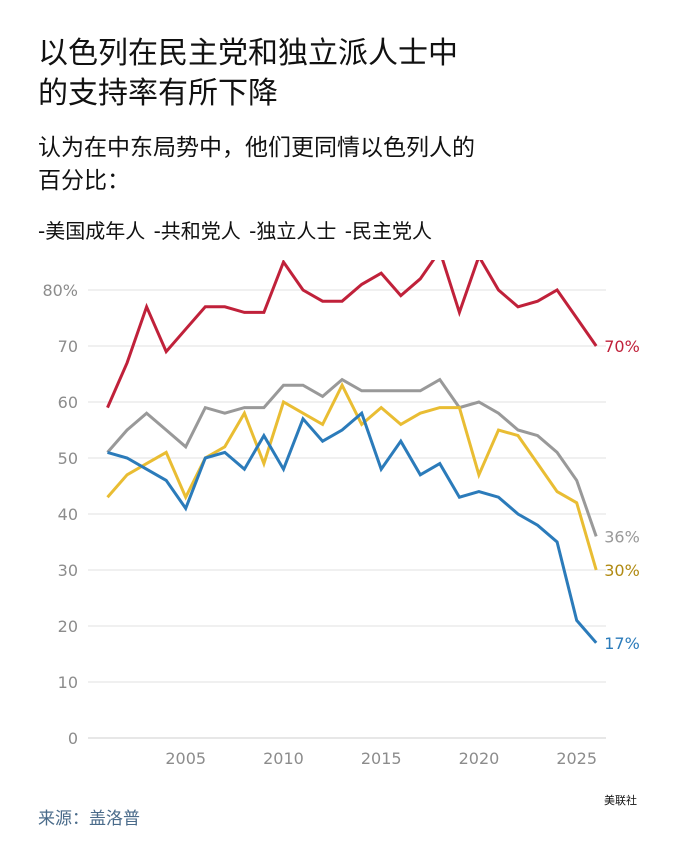 The image size is (679, 850). Describe the element at coordinates (185, 758) in the screenshot. I see `x-tick-label: 2005` at that location.